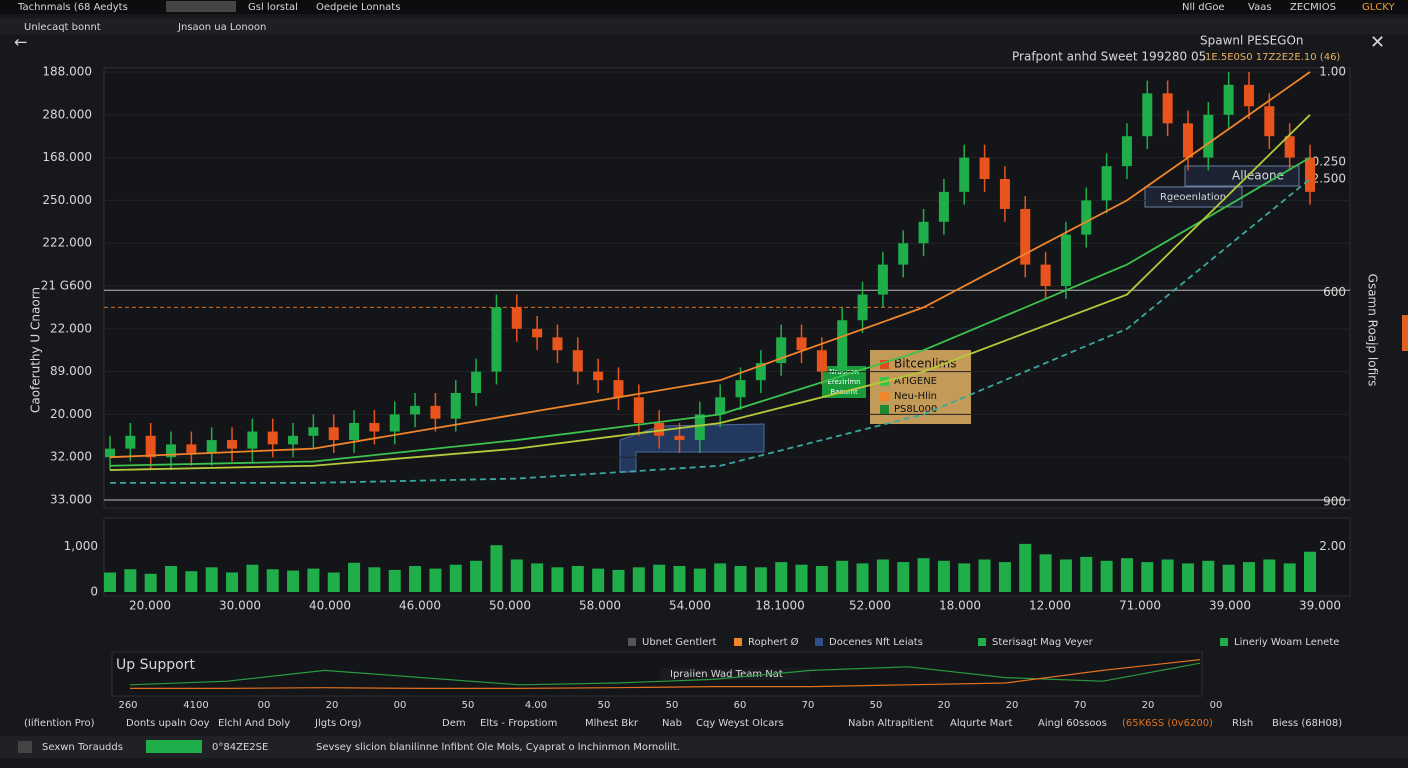 This screenshot has width=1408, height=768. I want to click on menu: Gsl lorstal, so click(273, 7).